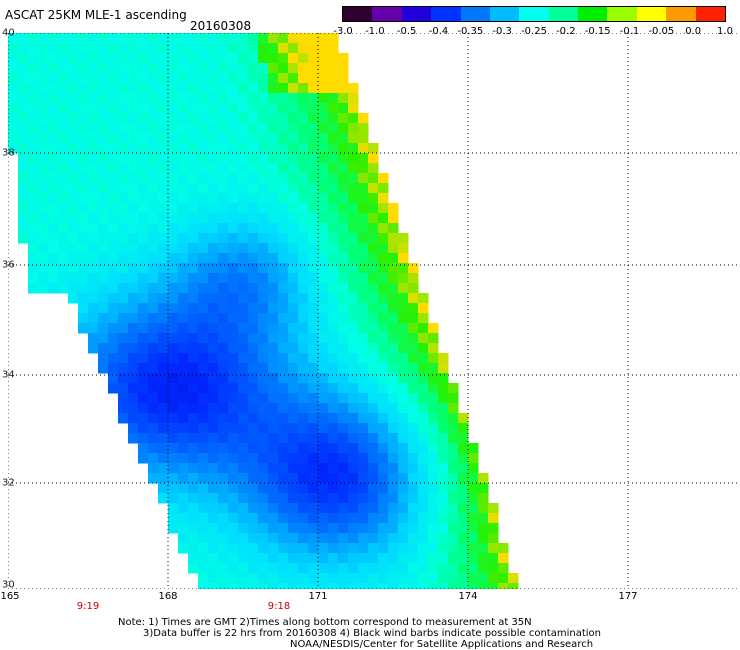 The height and width of the screenshot is (650, 740). What do you see at coordinates (661, 31) in the screenshot?
I see `color-scale-tick-label: -0.05` at bounding box center [661, 31].